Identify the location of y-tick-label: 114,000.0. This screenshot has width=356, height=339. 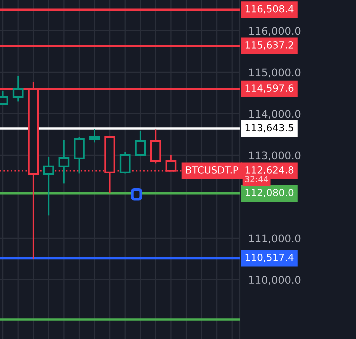
(275, 115).